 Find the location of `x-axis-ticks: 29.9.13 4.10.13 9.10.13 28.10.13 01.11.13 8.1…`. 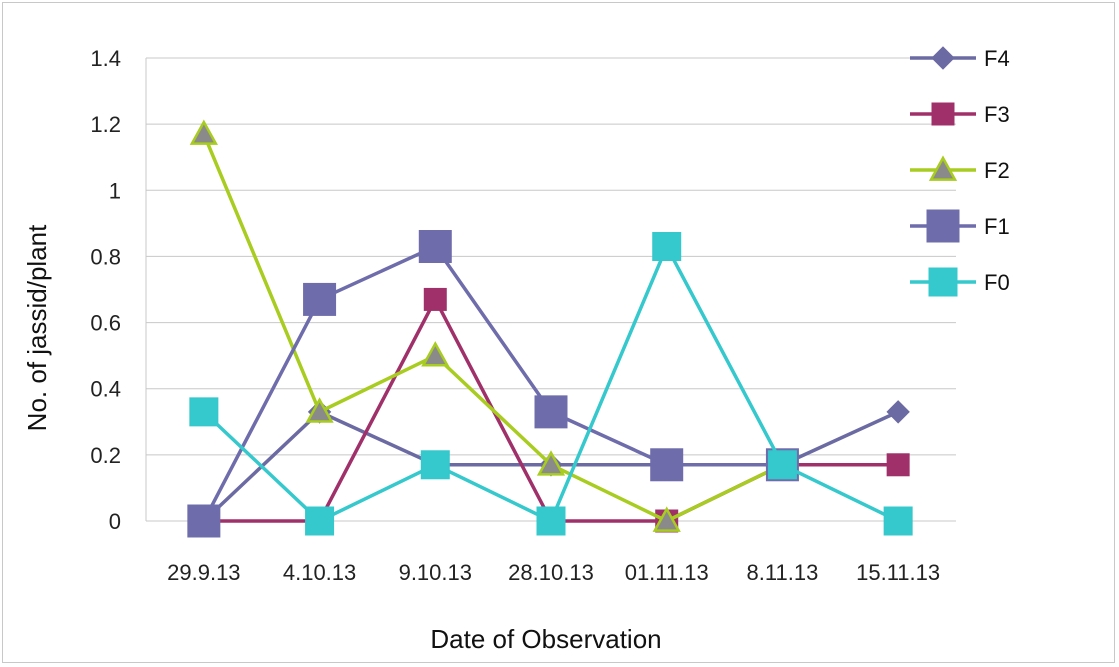

x-axis-ticks: 29.9.13 4.10.13 9.10.13 28.10.13 01.11.13 8.1… is located at coordinates (553, 572).